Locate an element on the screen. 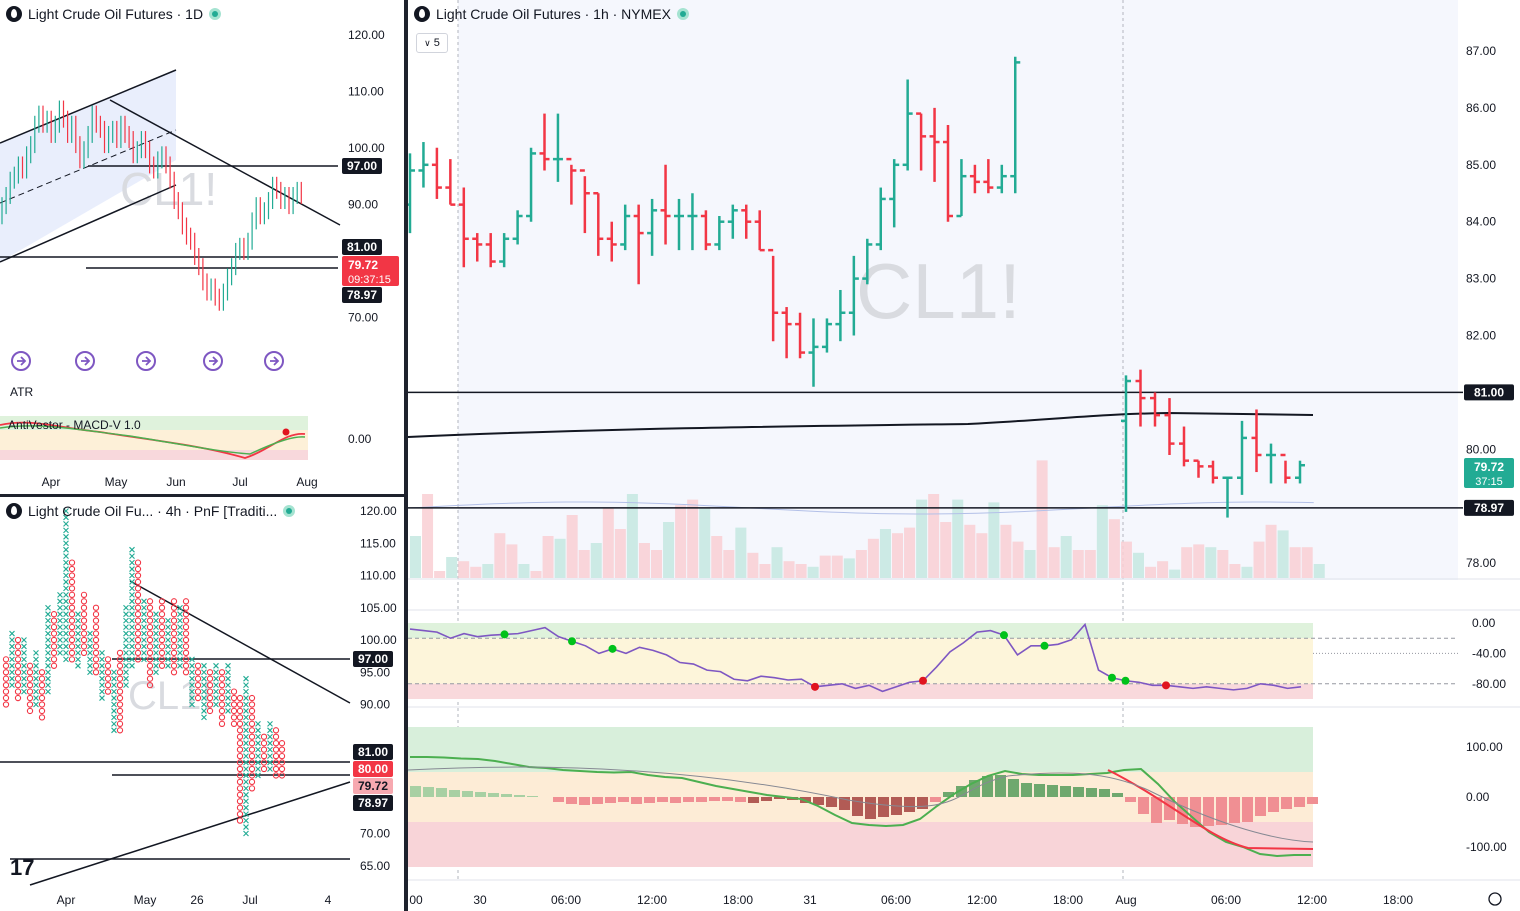 The width and height of the screenshot is (1520, 911). price-axis-label: 78.00 is located at coordinates (1481, 563).